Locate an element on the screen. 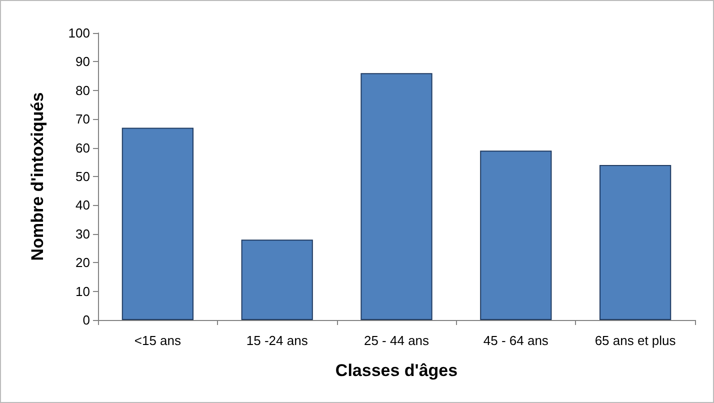 The height and width of the screenshot is (403, 714). y-tick-label: 80 is located at coordinates (83, 90).